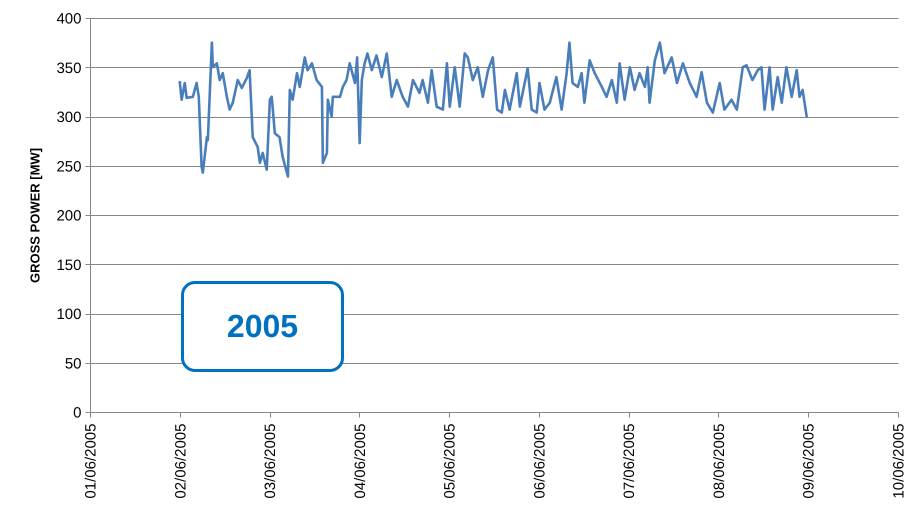  What do you see at coordinates (69, 216) in the screenshot?
I see `y-tick-label: 200` at bounding box center [69, 216].